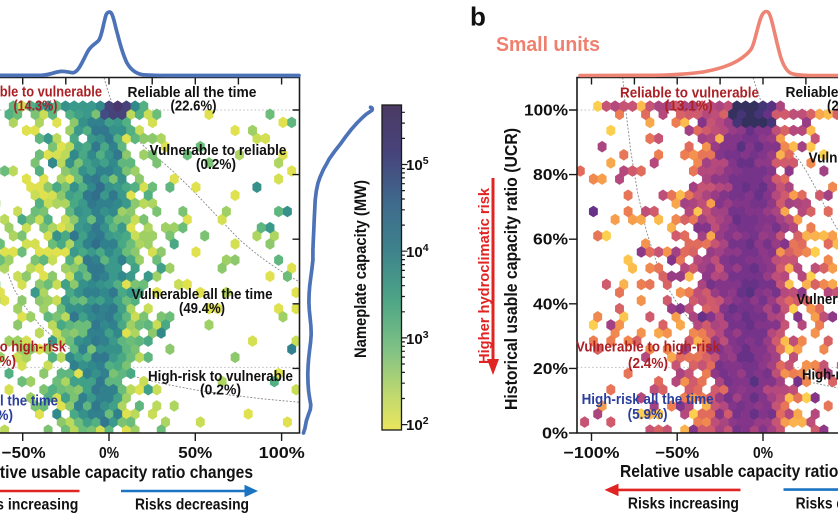 The image size is (838, 518). I want to click on svg-text: Higher hydroclimatic risk, so click(484, 275).